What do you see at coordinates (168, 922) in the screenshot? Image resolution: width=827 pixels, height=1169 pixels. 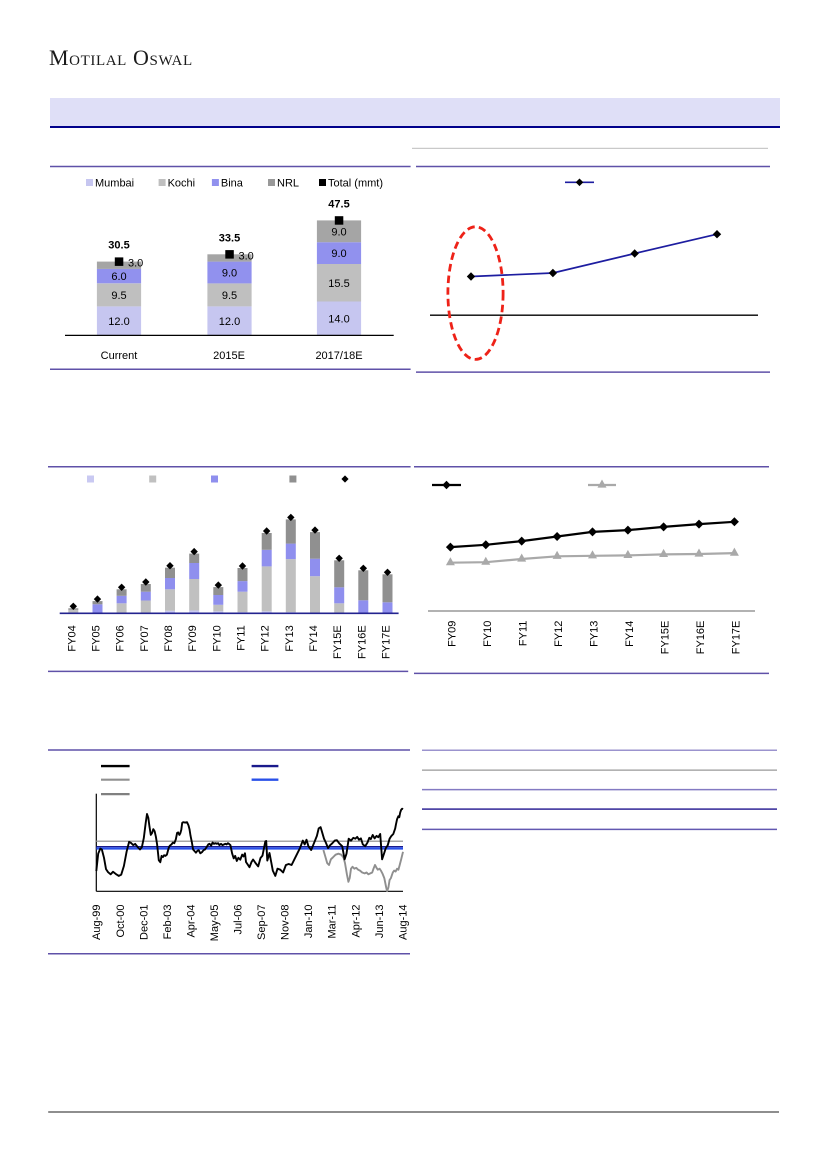 I see `svg-text: Feb-03` at bounding box center [168, 922].